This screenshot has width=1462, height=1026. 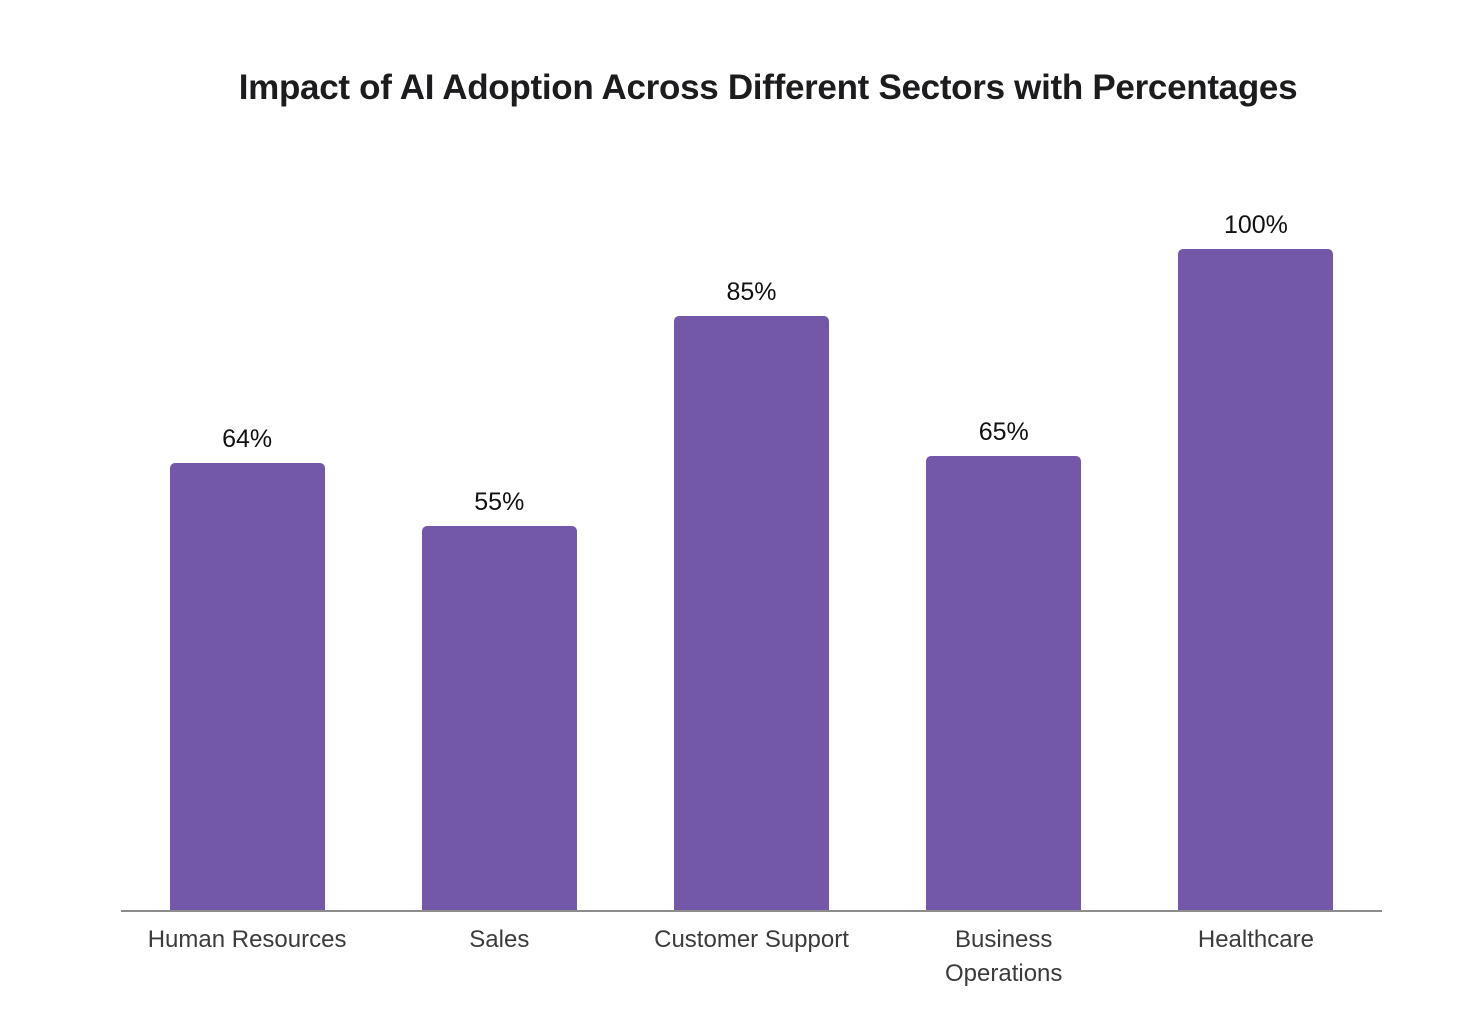 I want to click on x-tick-label: Business Operations, so click(x=1004, y=956).